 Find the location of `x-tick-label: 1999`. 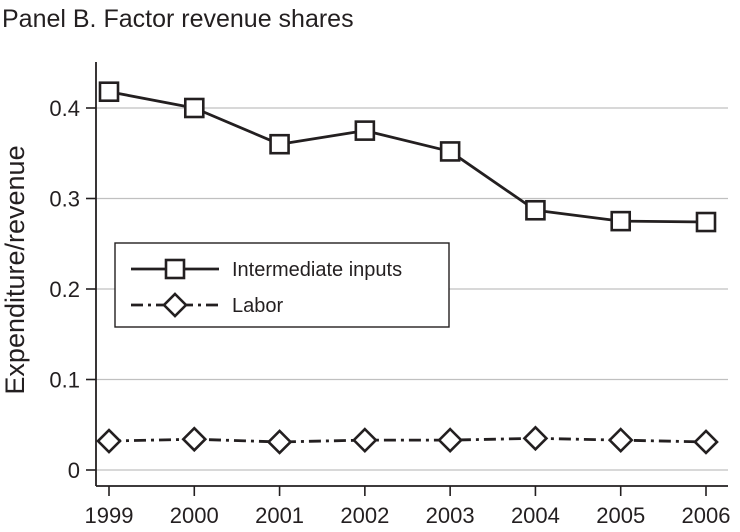

x-tick-label: 1999 is located at coordinates (109, 515).